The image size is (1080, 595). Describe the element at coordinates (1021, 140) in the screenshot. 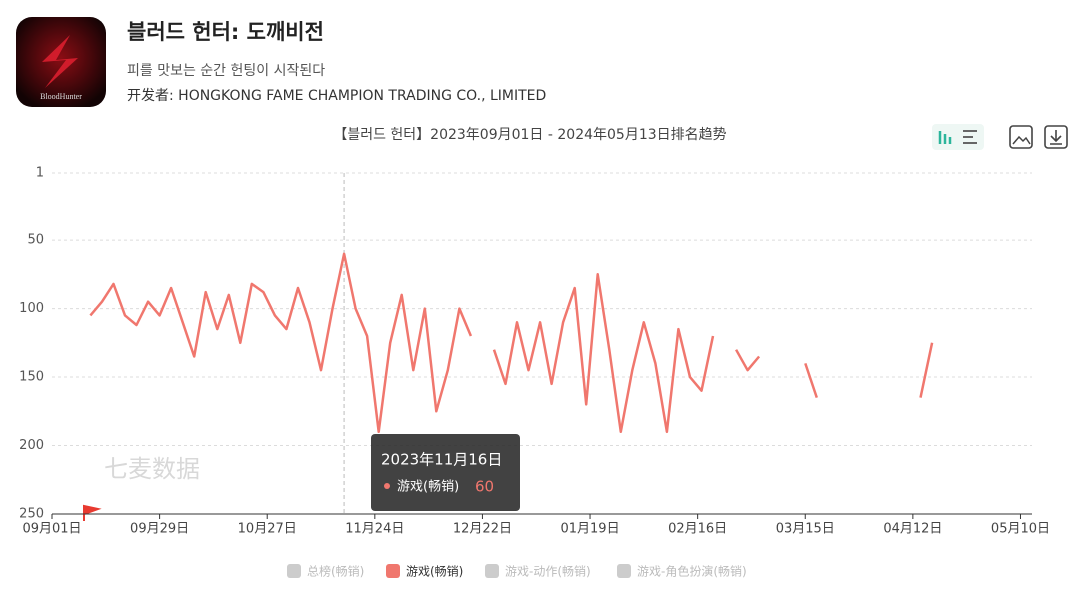

I see `image-icon` at that location.